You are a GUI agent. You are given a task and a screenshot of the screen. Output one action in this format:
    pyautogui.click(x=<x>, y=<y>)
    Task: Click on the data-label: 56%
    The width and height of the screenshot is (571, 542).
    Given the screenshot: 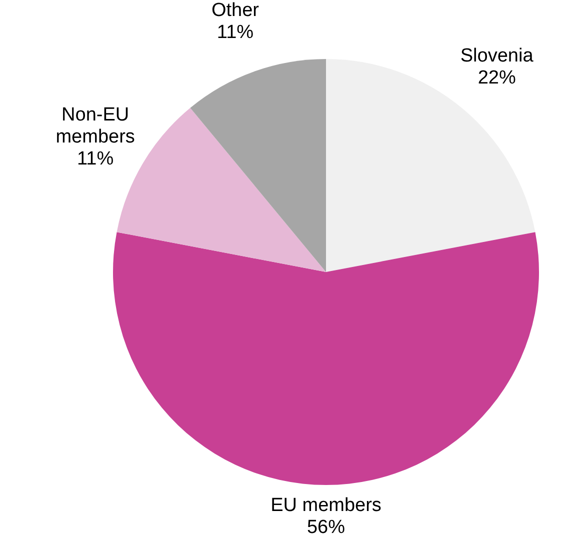 What is the action you would take?
    pyautogui.click(x=326, y=527)
    